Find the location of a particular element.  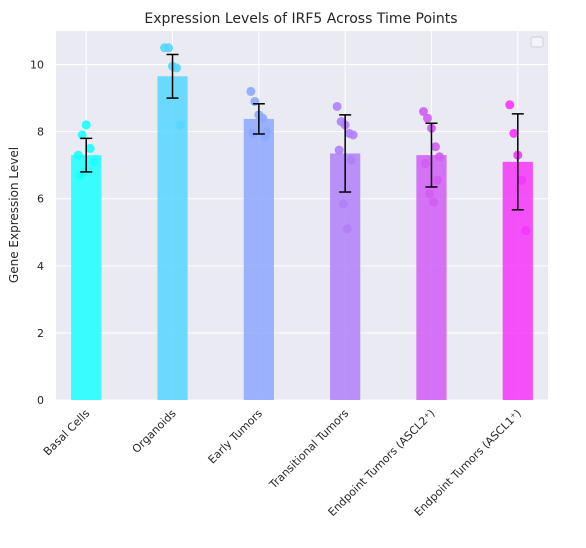

x-tick-label: Transitional Tumors is located at coordinates (308, 449).